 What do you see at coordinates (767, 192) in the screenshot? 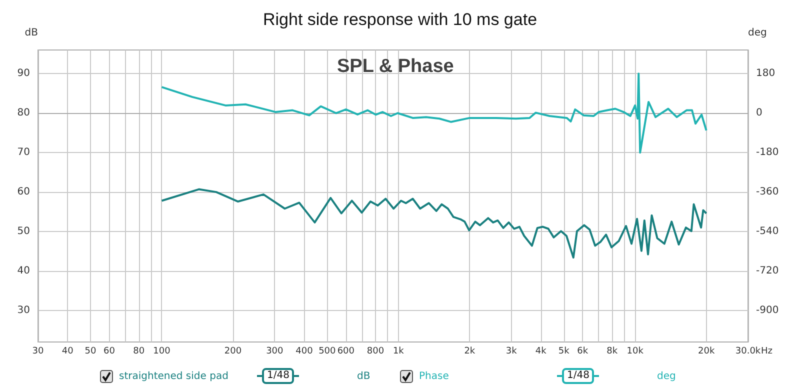
I see `y2-tick-label: -360` at bounding box center [767, 192].